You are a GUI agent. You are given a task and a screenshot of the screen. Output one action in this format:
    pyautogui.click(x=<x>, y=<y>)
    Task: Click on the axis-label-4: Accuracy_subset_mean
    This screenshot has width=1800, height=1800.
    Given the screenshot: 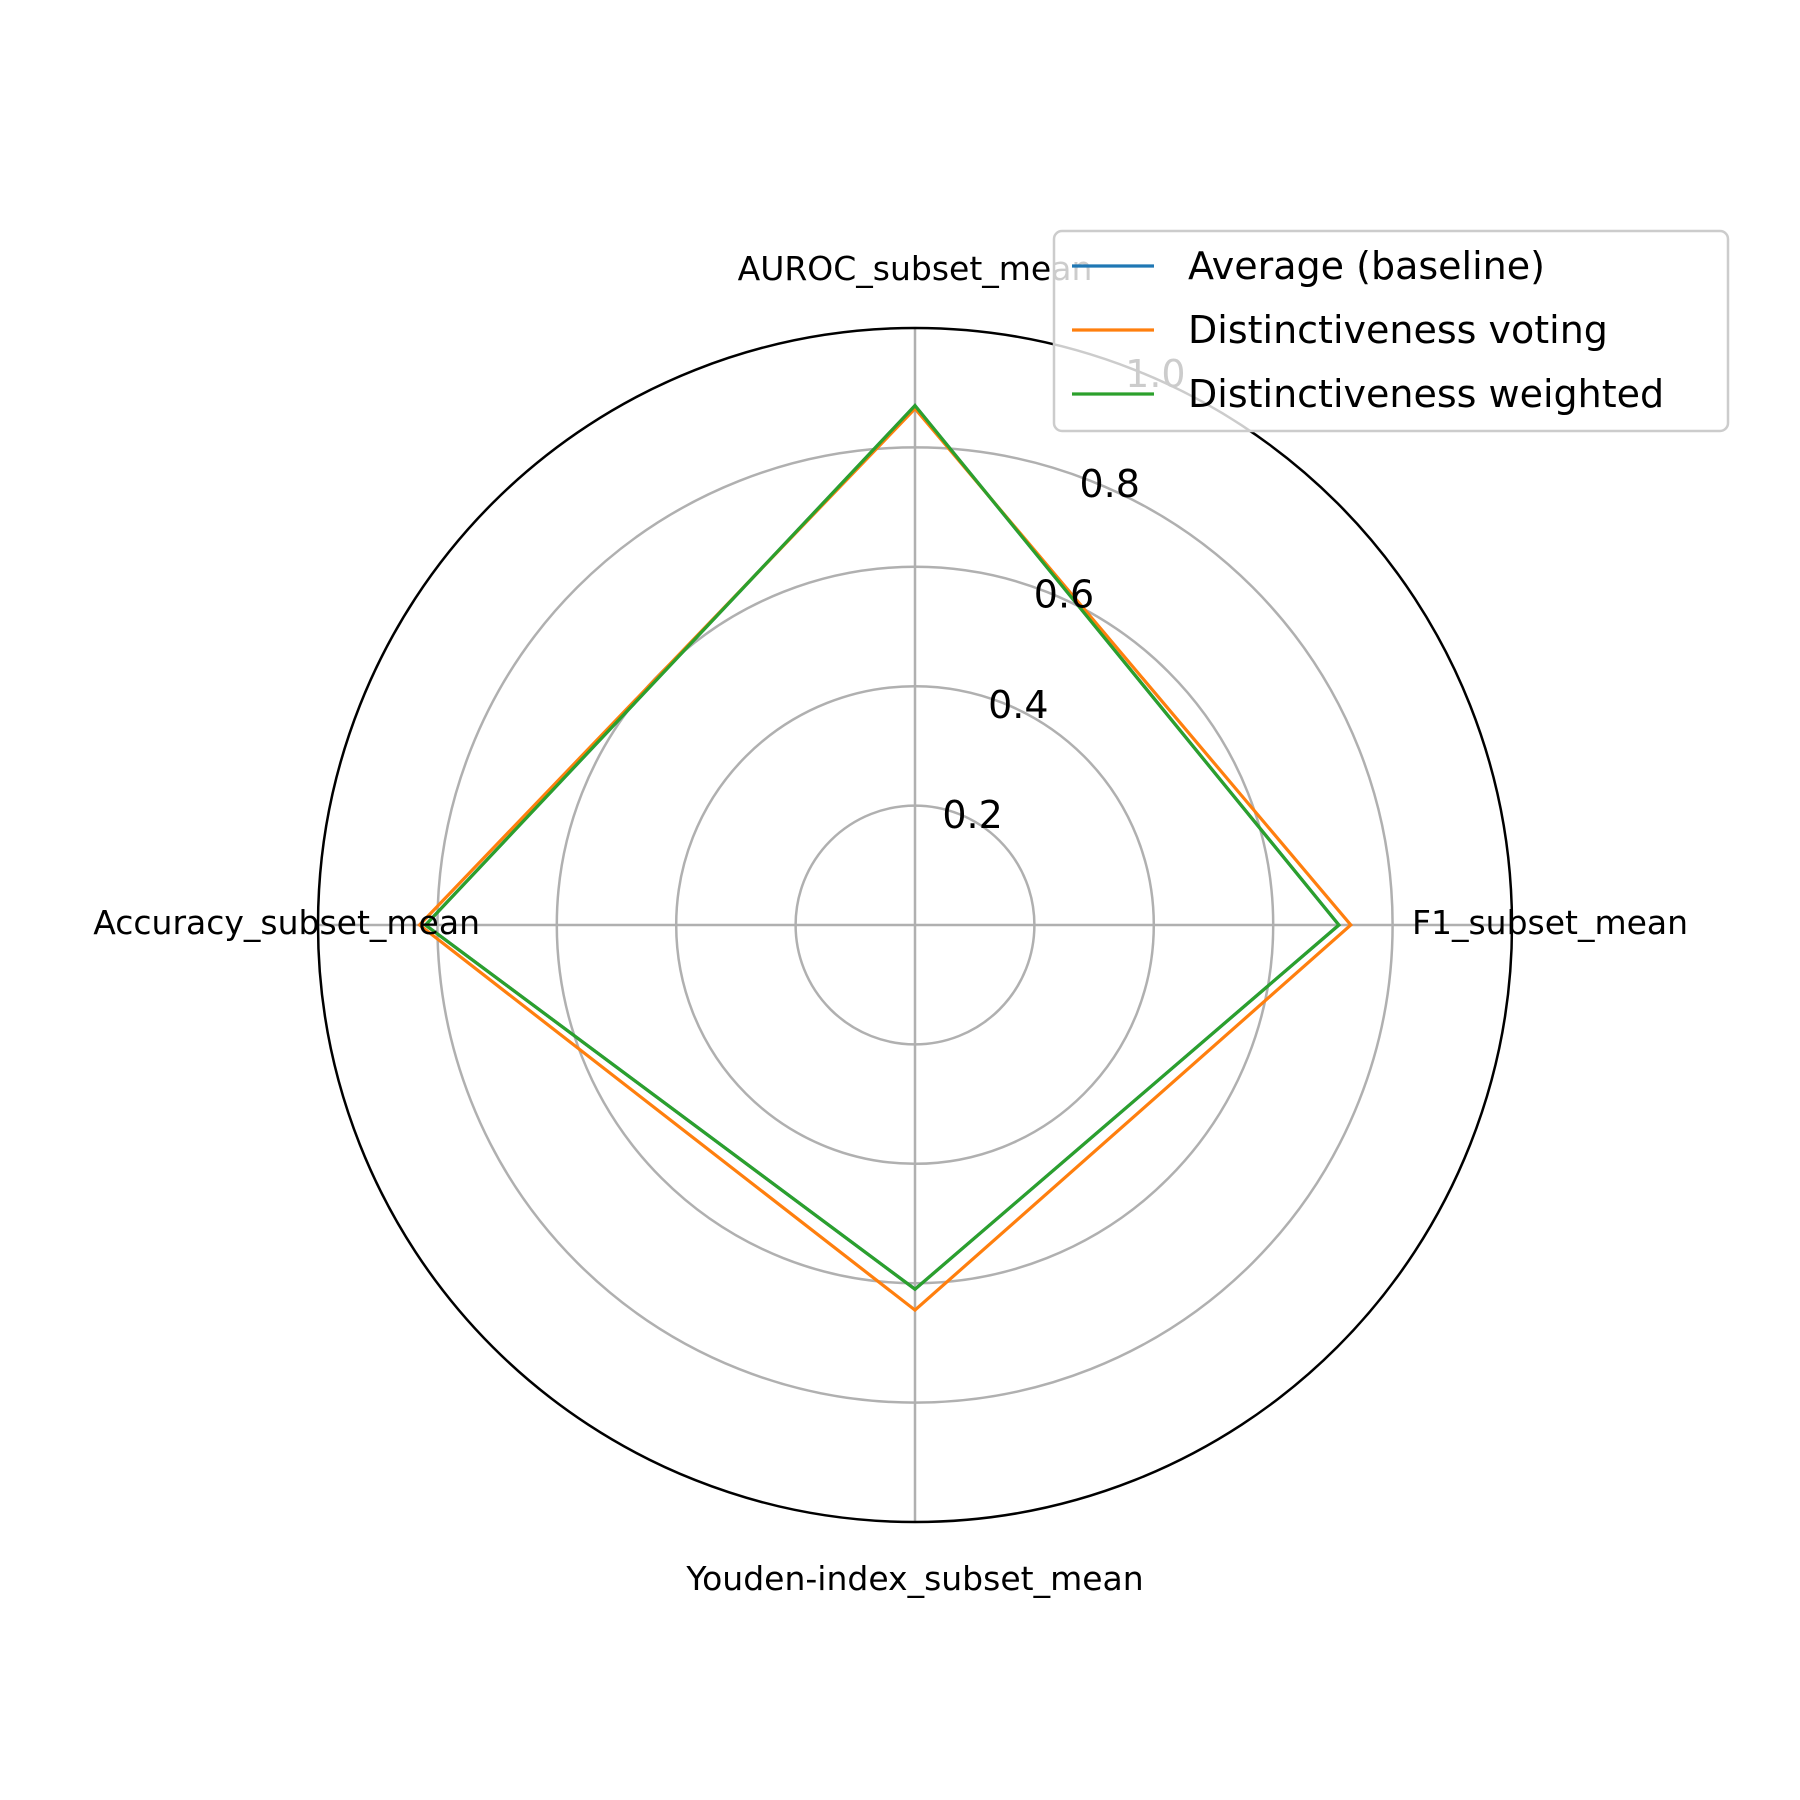 What is the action you would take?
    pyautogui.click(x=286, y=922)
    